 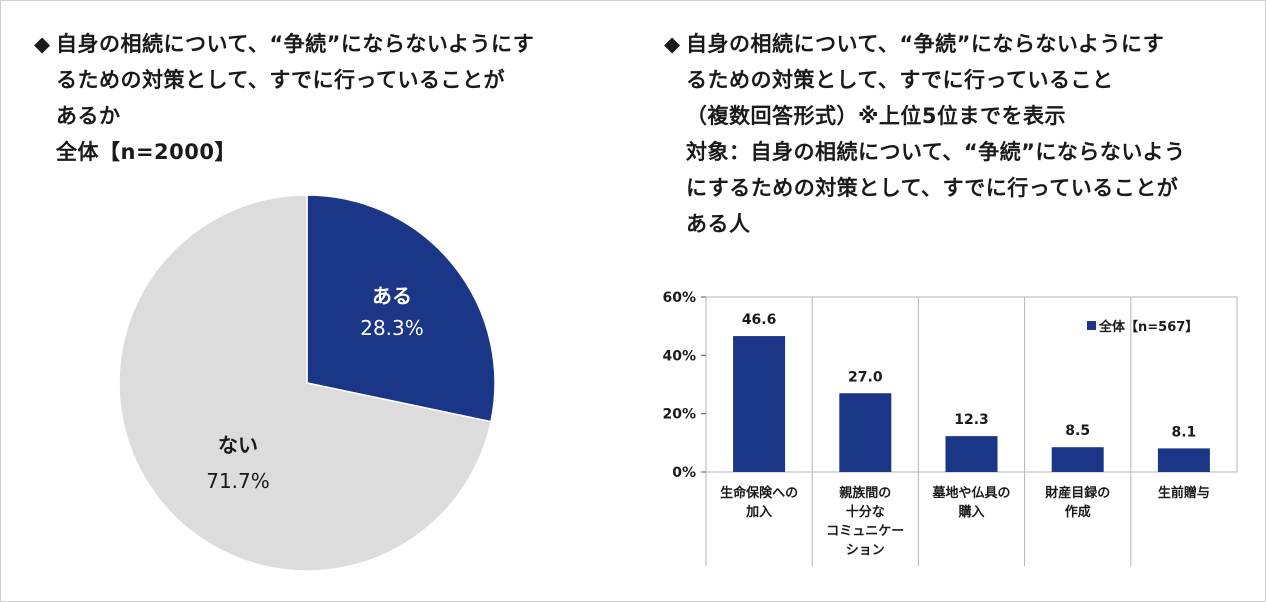 What do you see at coordinates (1078, 512) in the screenshot?
I see `x-category-label: 作成` at bounding box center [1078, 512].